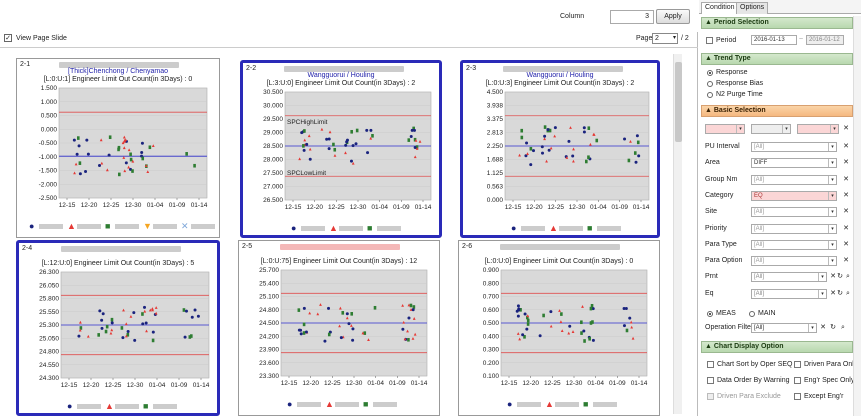 The image size is (861, 416). What do you see at coordinates (710, 380) in the screenshot?
I see `opt-warning-checkbox` at bounding box center [710, 380].